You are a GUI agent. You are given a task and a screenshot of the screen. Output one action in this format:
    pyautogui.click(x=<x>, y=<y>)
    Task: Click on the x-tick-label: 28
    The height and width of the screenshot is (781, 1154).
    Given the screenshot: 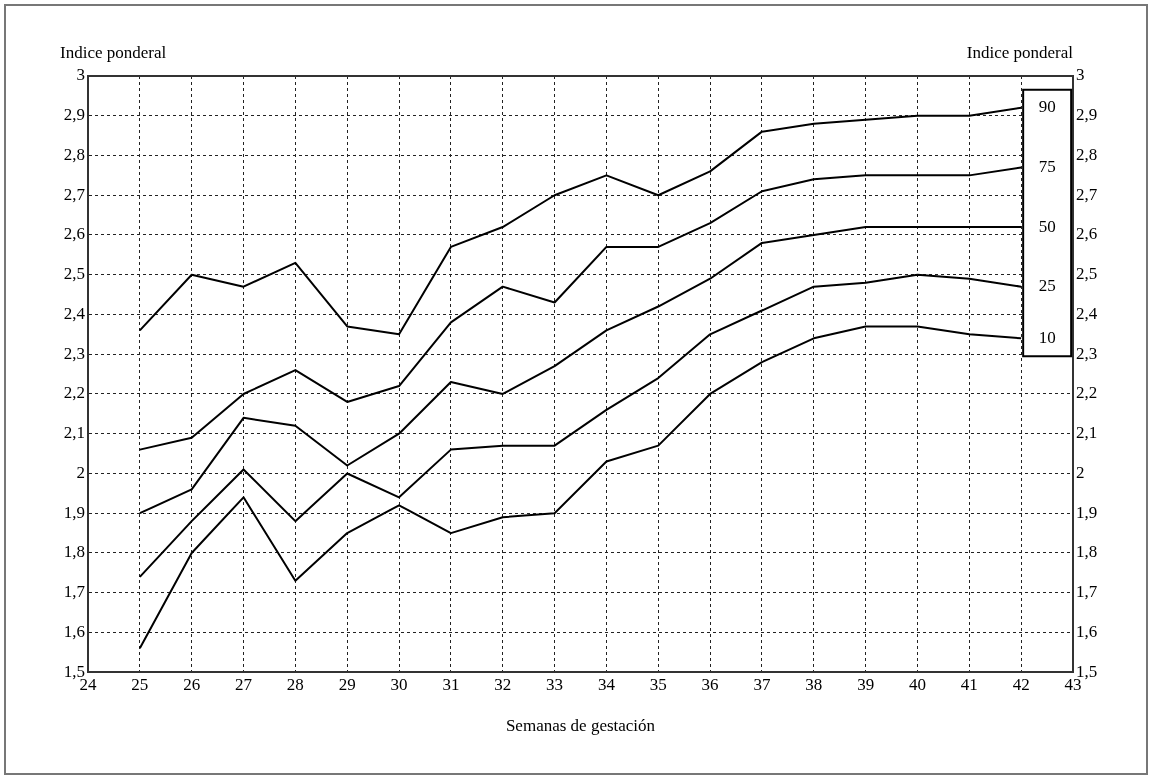 What is the action you would take?
    pyautogui.click(x=295, y=684)
    